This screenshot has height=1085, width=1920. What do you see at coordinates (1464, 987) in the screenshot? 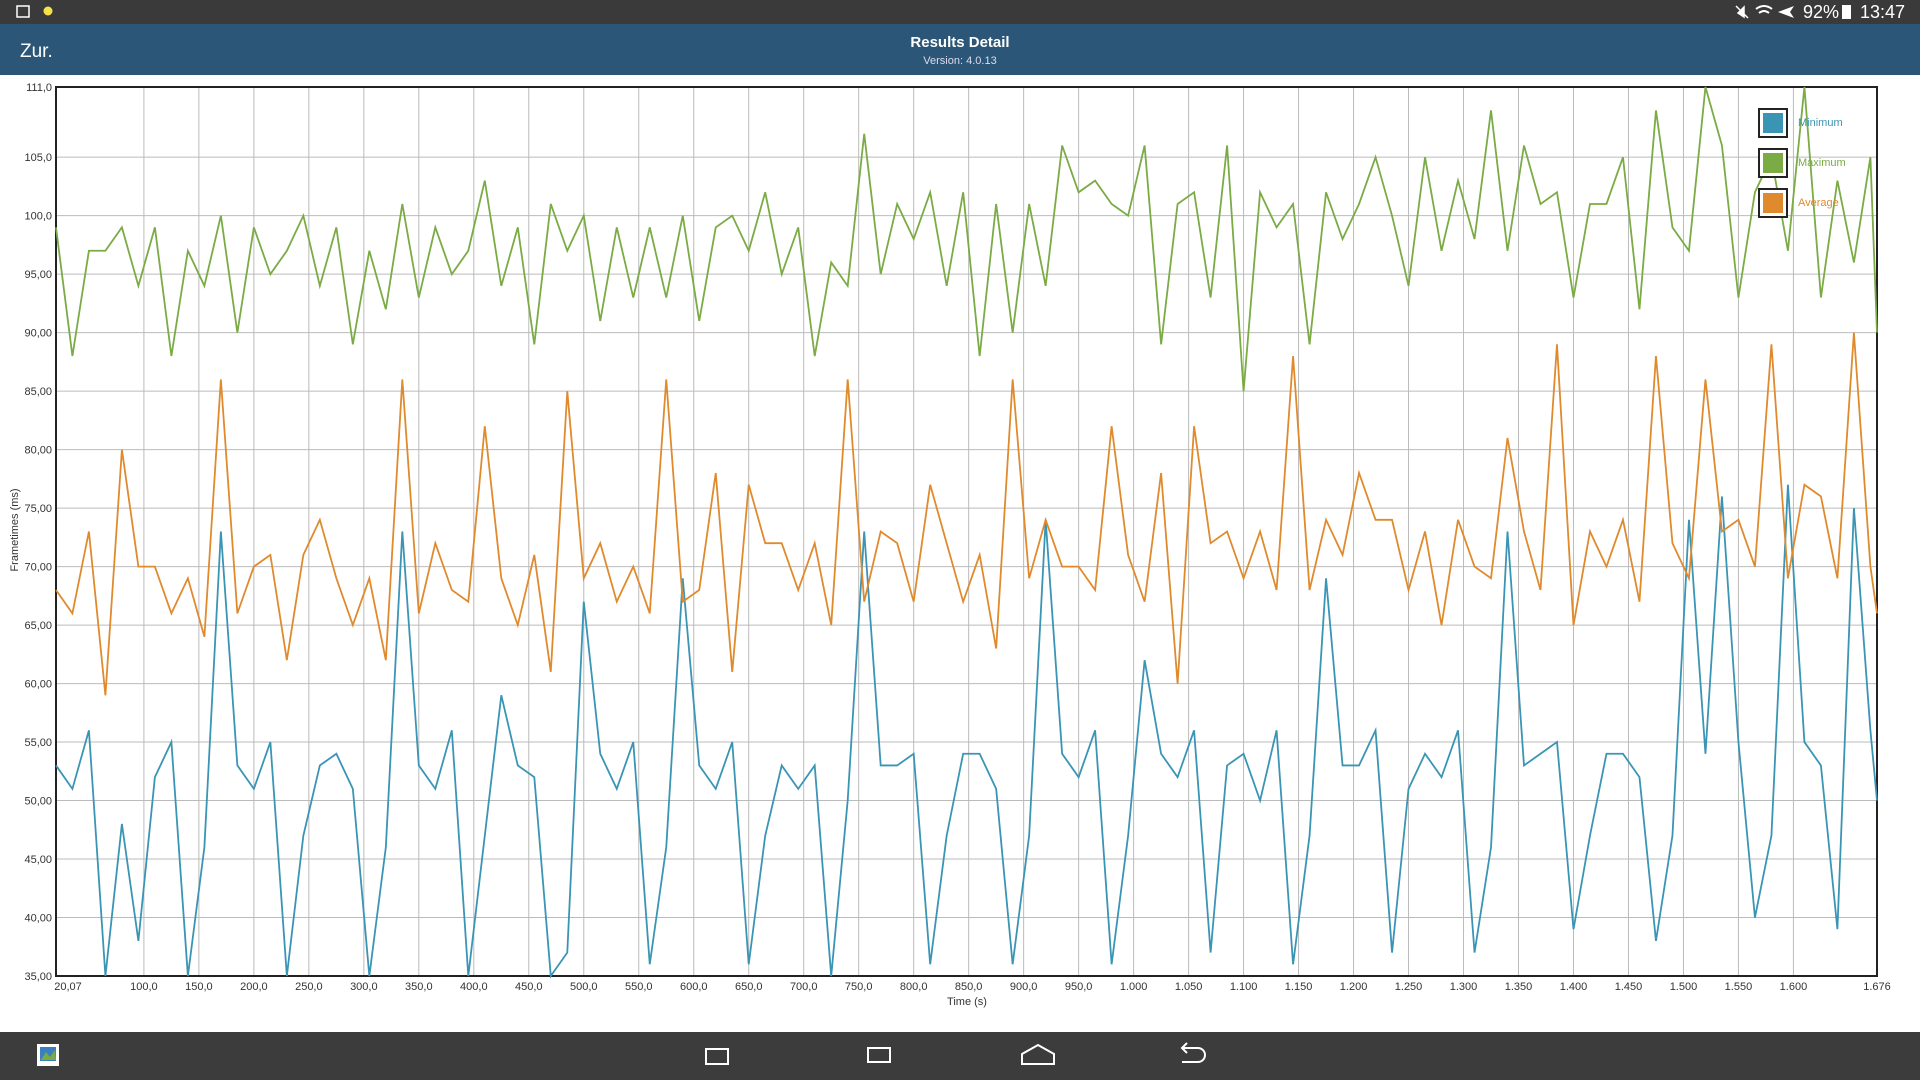
I see `x-tick-label: 1.300` at bounding box center [1464, 987].